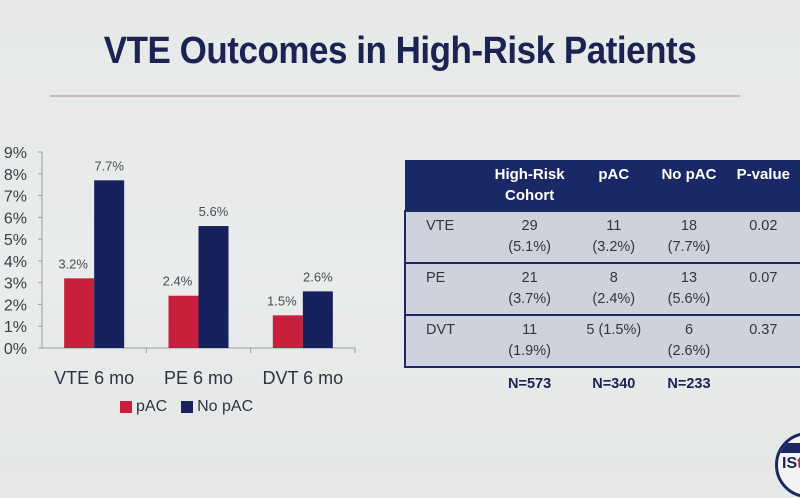 This screenshot has width=800, height=498. I want to click on header-cohort-line1: High-Risk, so click(529, 174).